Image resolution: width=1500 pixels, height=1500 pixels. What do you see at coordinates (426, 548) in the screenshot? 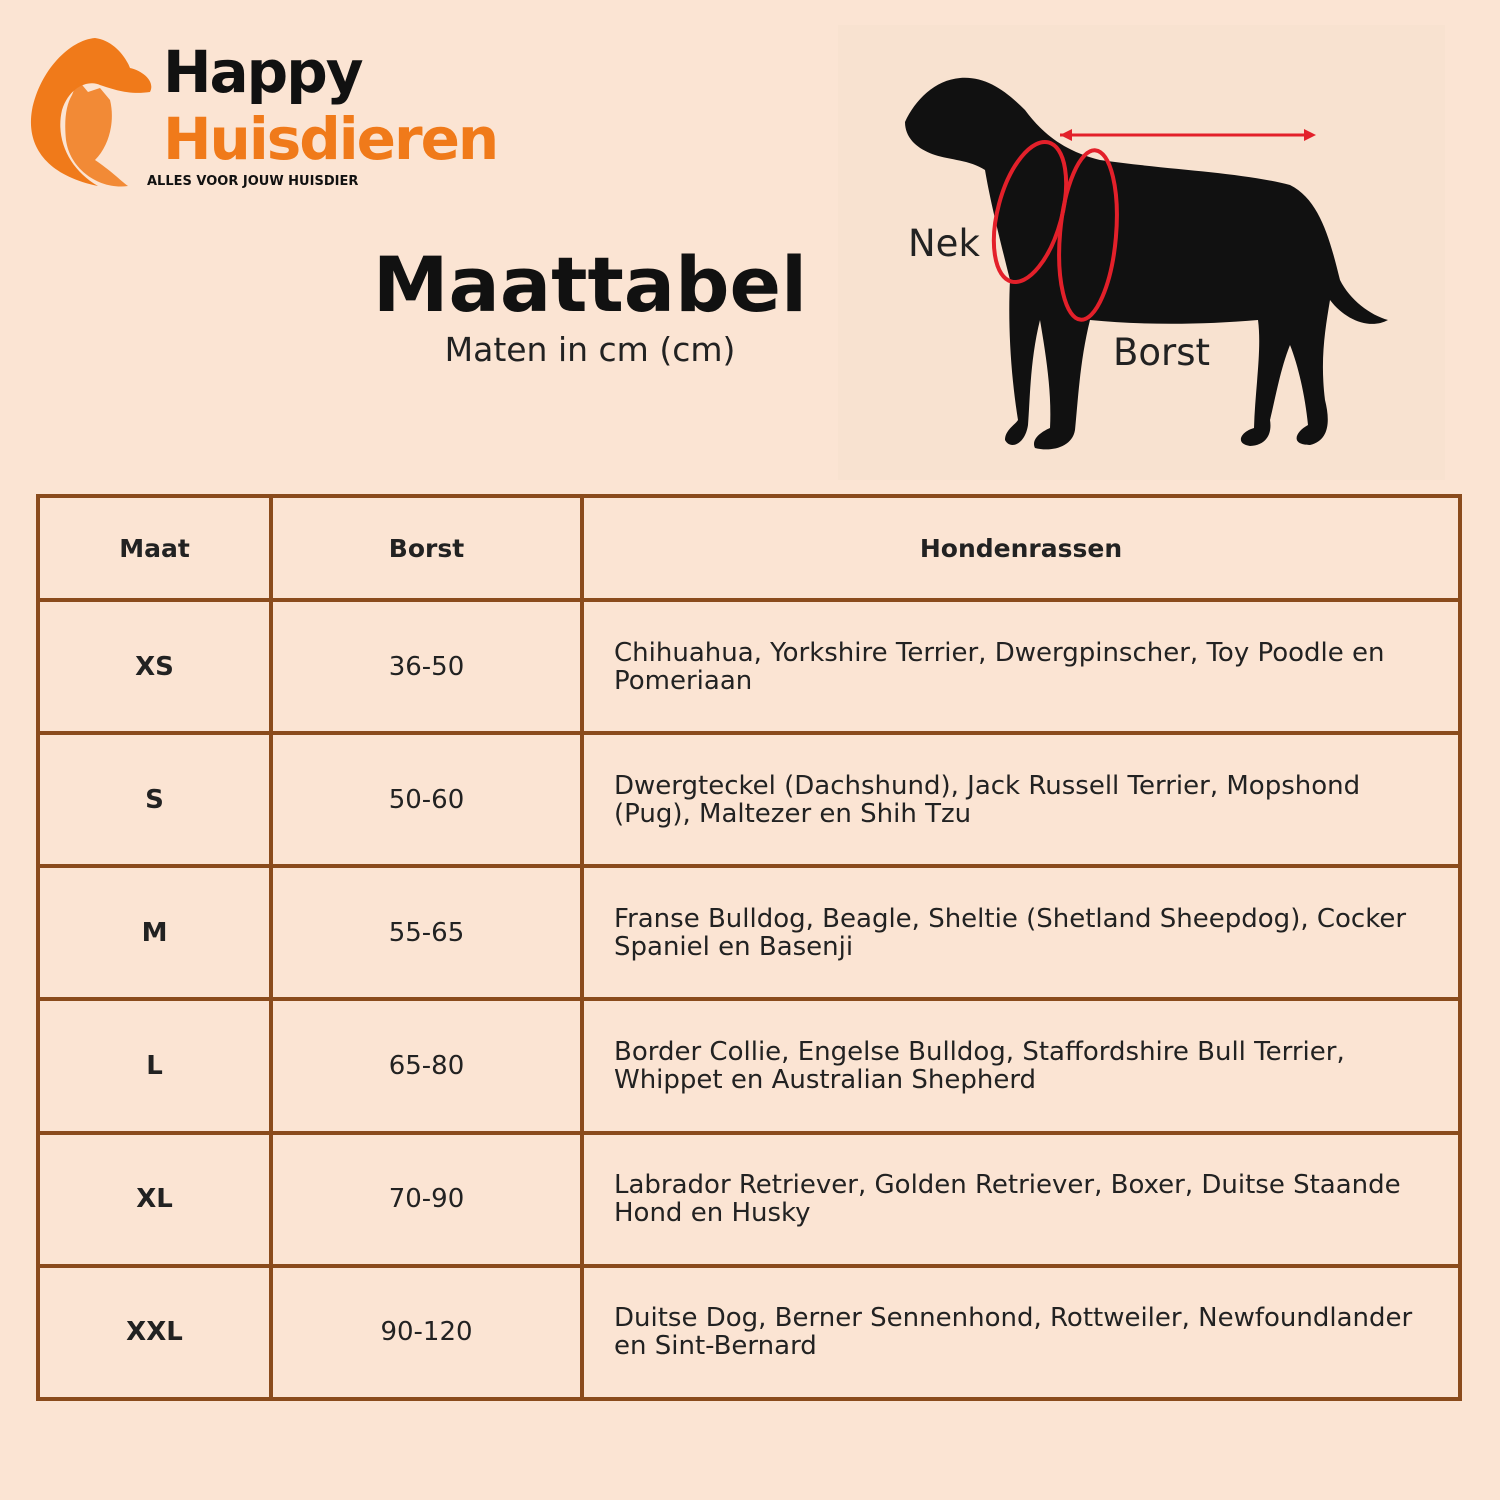
I see `column-header: Borst` at bounding box center [426, 548].